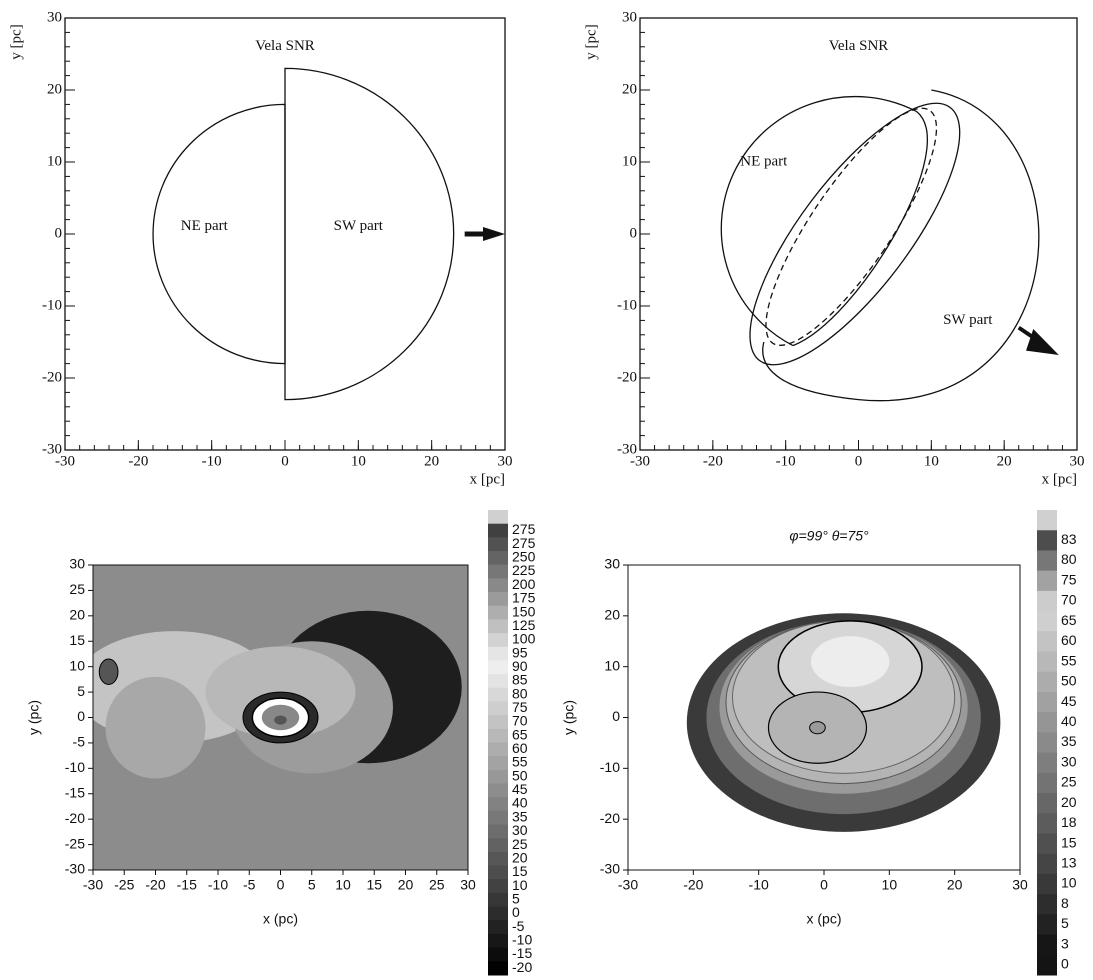  I want to click on x-tick-label: -10, so click(759, 885).